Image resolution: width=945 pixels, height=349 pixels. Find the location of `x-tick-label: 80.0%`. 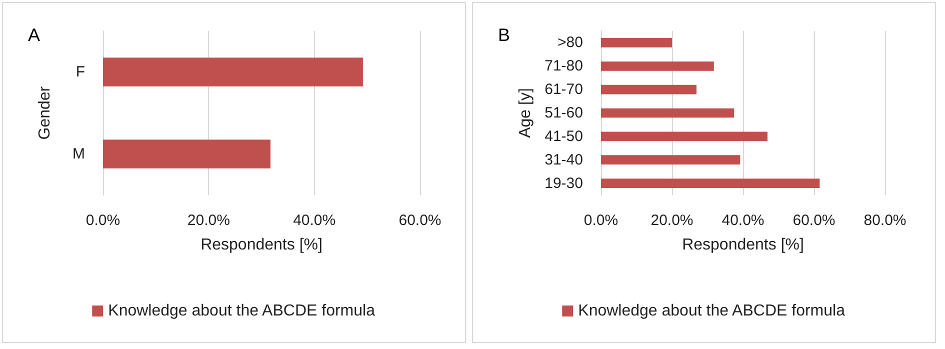

x-tick-label: 80.0% is located at coordinates (885, 220).